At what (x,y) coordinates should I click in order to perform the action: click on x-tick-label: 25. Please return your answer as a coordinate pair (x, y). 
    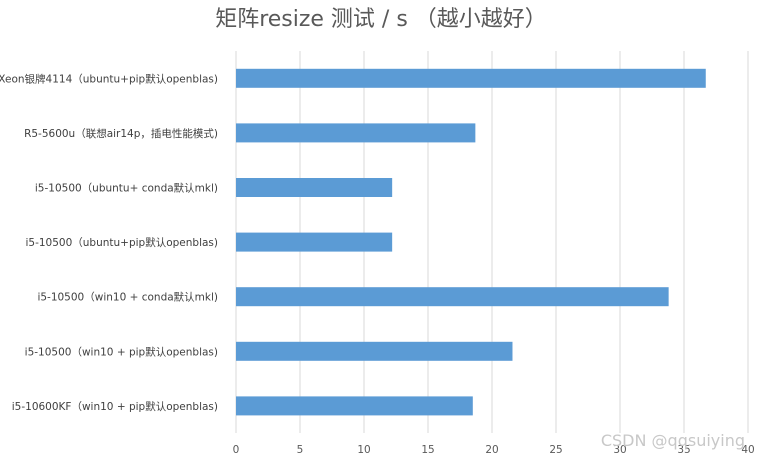
    Looking at the image, I should click on (555, 450).